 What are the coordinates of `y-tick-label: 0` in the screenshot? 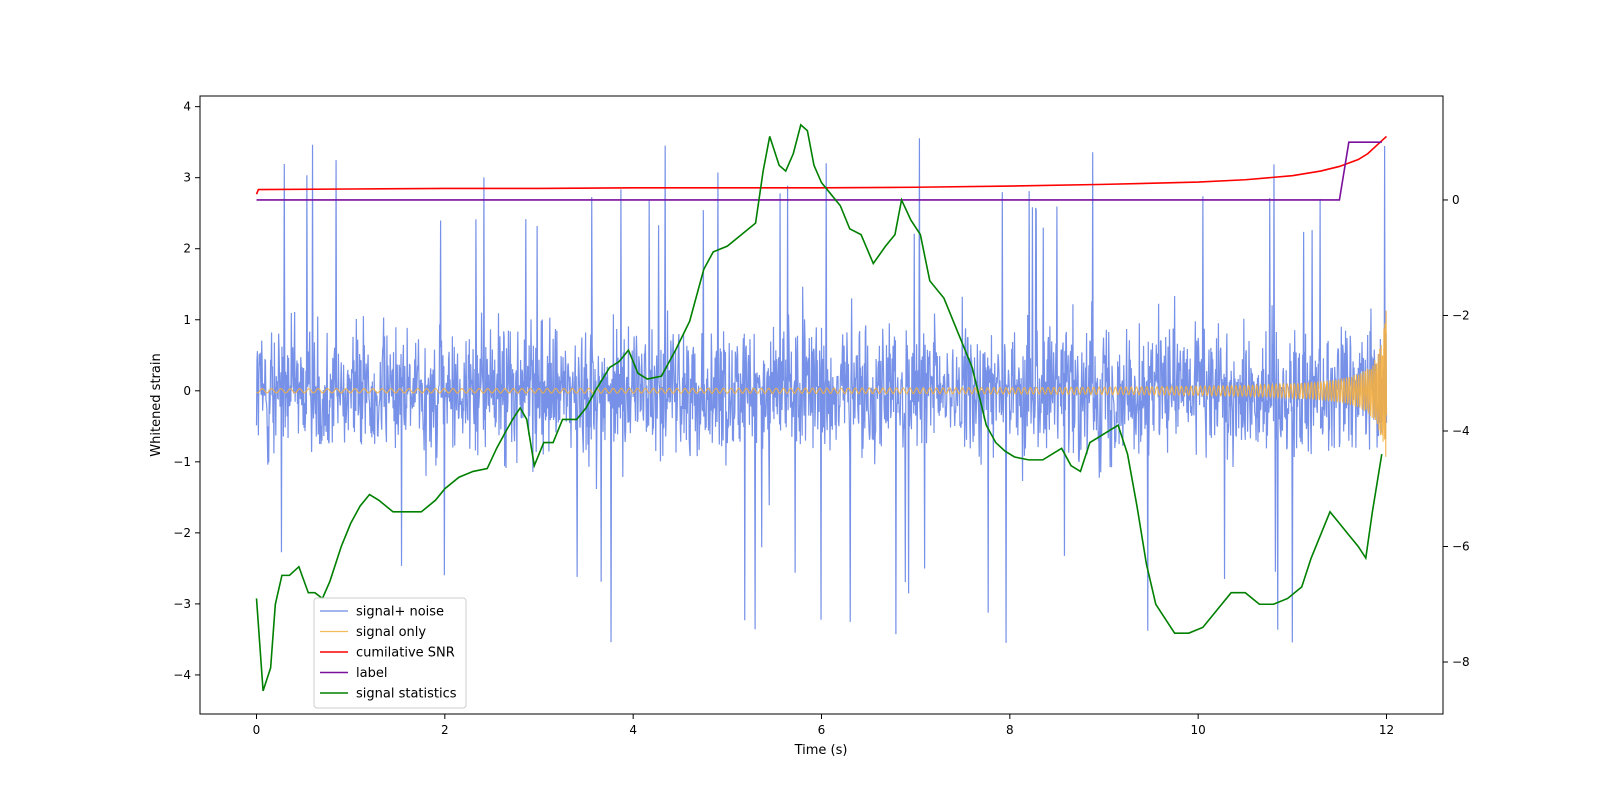 It's located at (187, 391).